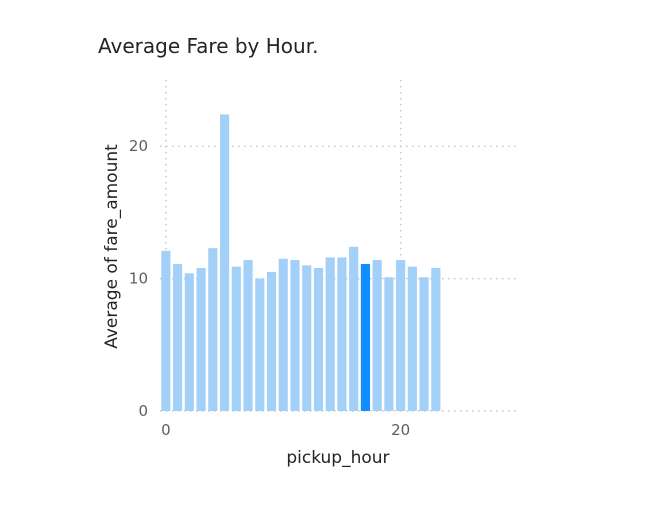  I want to click on y-tick-label: 10, so click(138, 279).